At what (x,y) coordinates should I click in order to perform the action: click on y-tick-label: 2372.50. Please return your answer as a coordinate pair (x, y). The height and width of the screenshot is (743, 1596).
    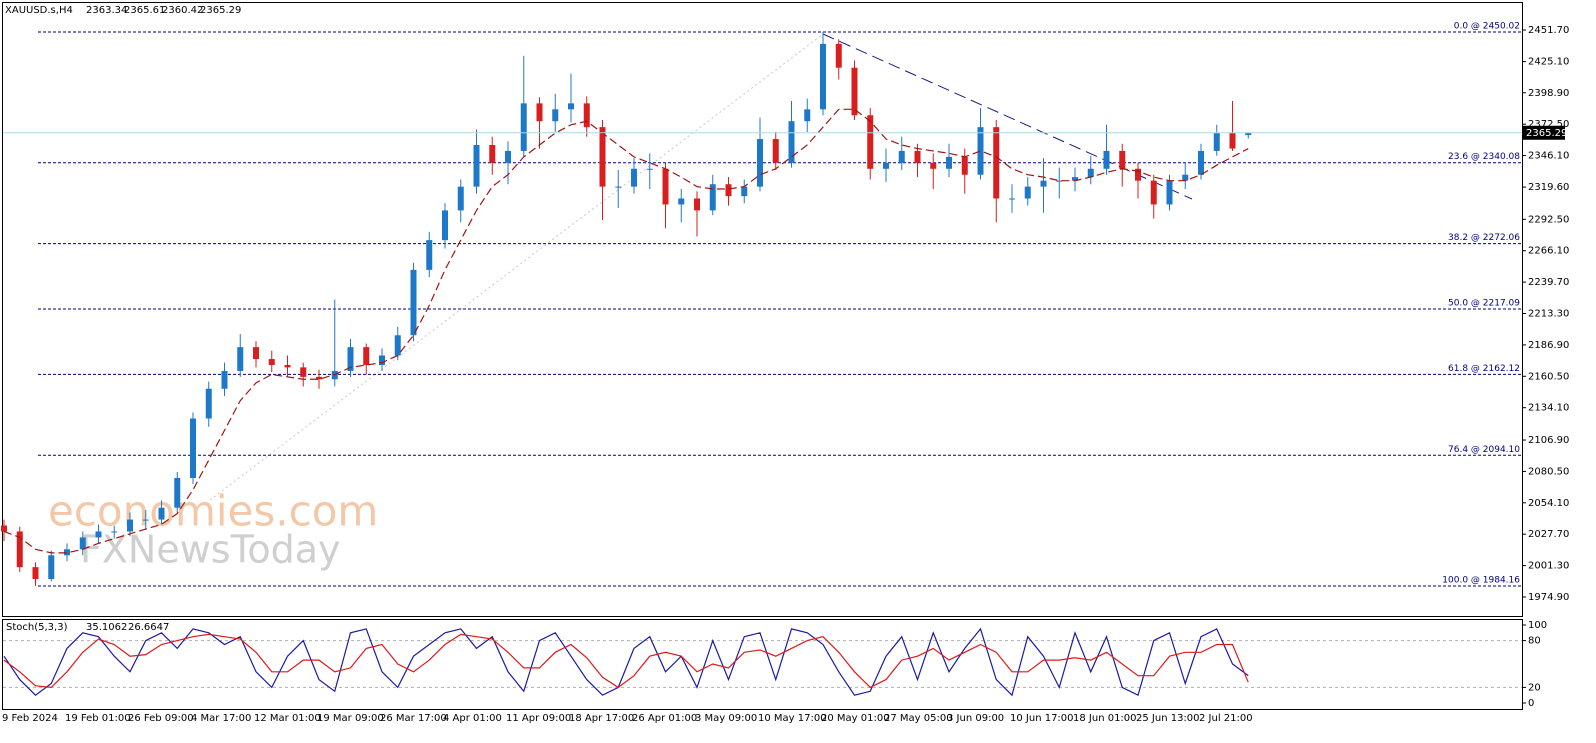
    Looking at the image, I should click on (1548, 124).